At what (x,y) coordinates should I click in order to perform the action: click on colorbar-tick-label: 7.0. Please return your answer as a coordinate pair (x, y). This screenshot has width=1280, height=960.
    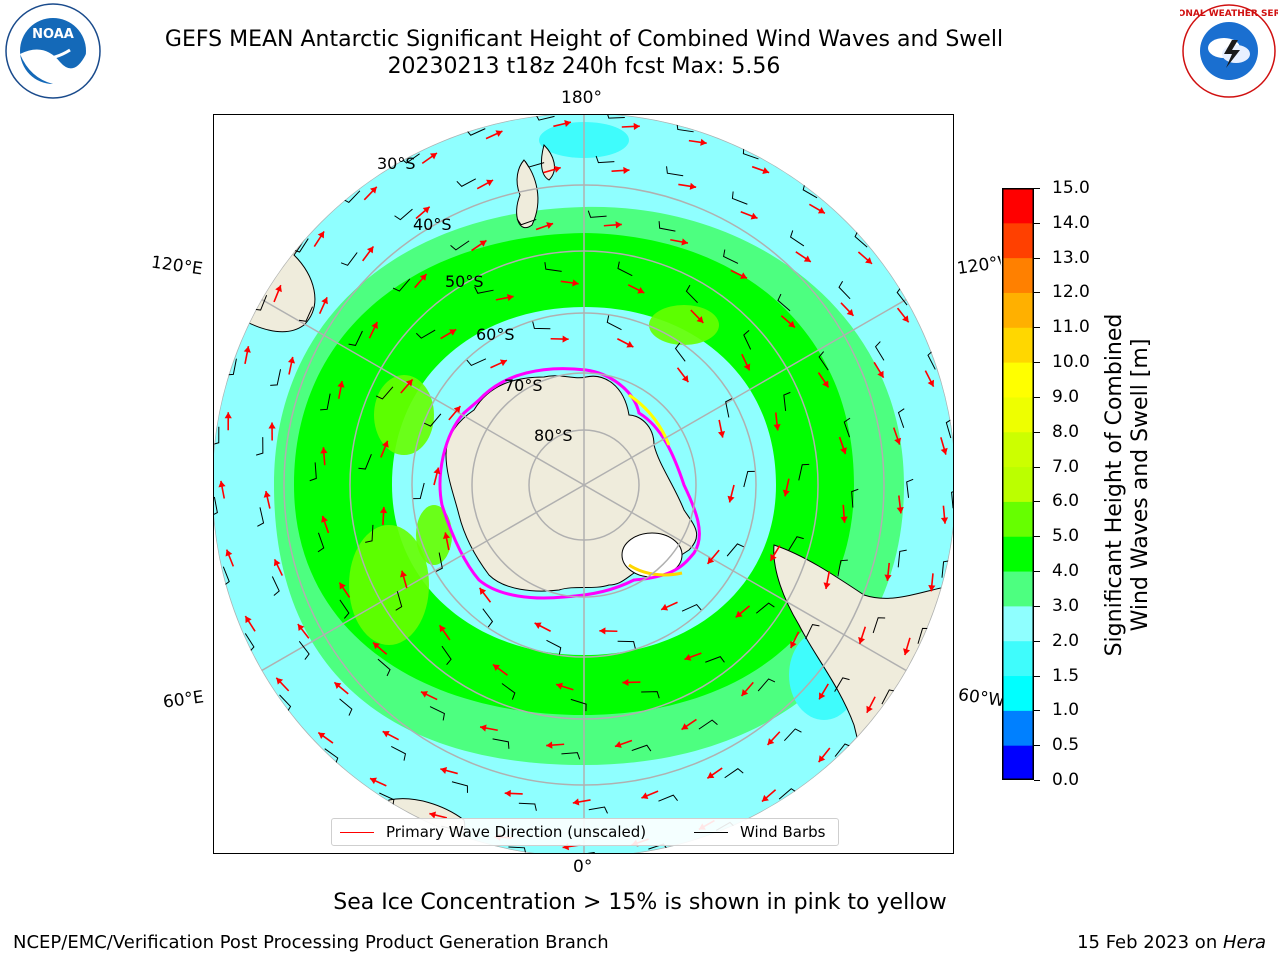
    Looking at the image, I should click on (1066, 466).